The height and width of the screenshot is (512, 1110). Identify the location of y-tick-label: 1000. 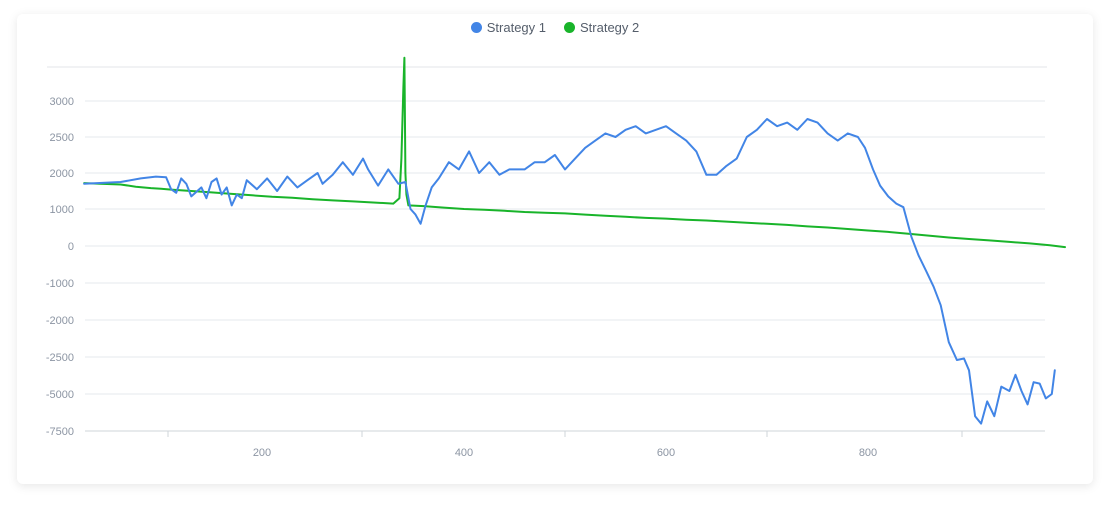
(62, 210).